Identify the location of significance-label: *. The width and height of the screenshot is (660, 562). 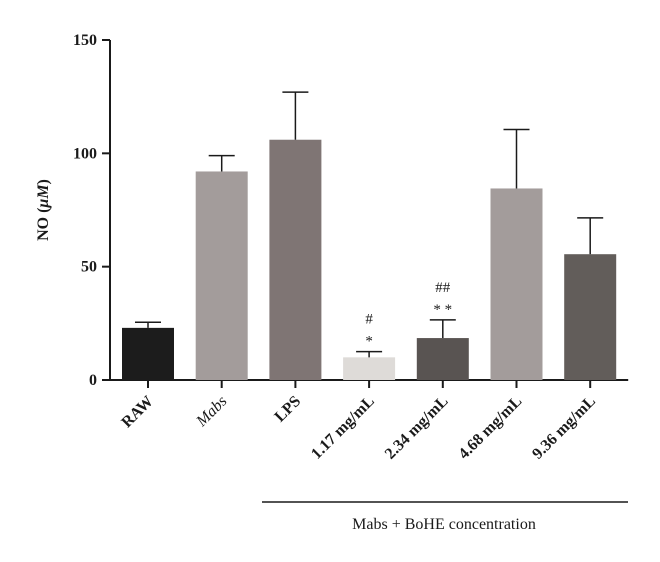
(369, 342).